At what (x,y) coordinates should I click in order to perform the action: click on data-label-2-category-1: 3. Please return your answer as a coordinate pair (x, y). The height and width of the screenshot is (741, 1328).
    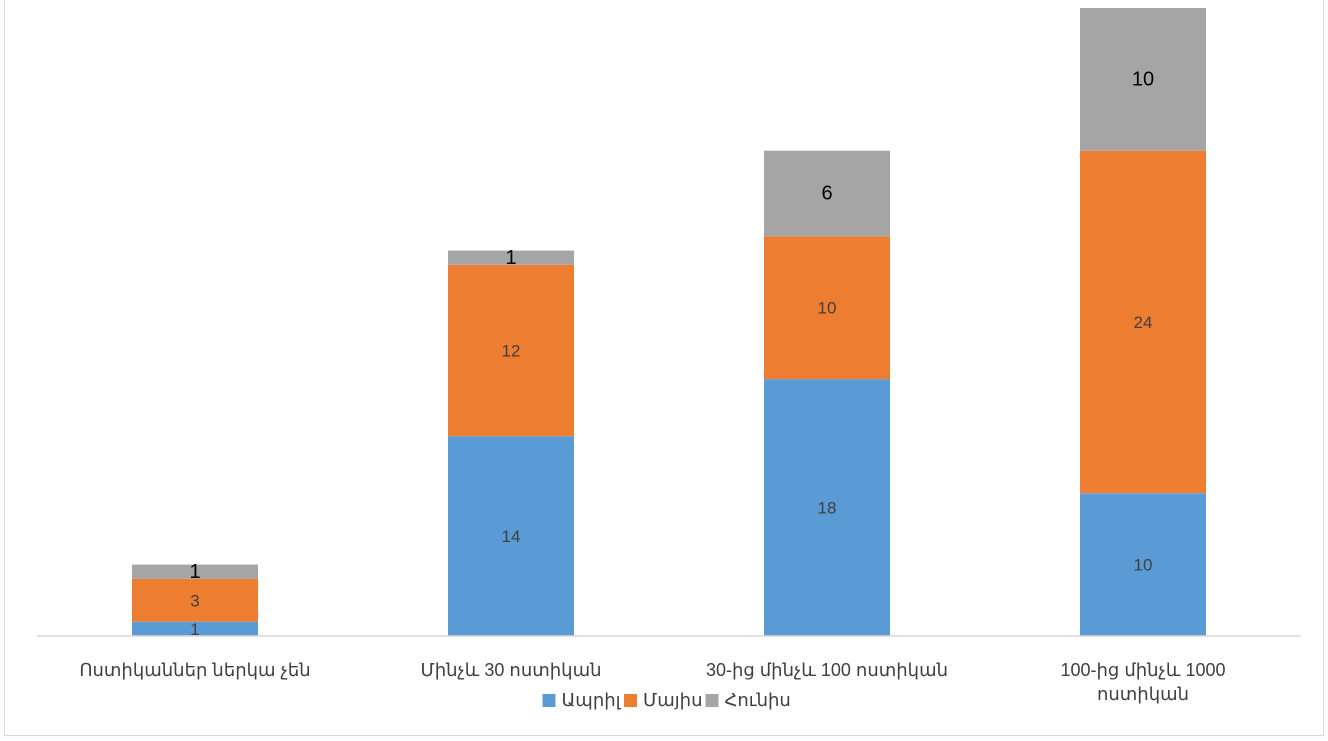
    Looking at the image, I should click on (194, 600).